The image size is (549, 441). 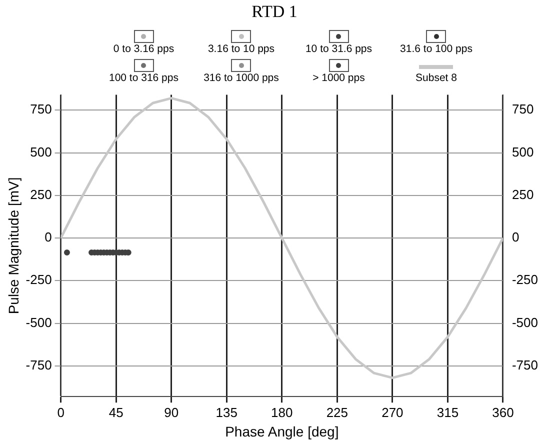 I want to click on x-tick-label: 270, so click(x=393, y=412).